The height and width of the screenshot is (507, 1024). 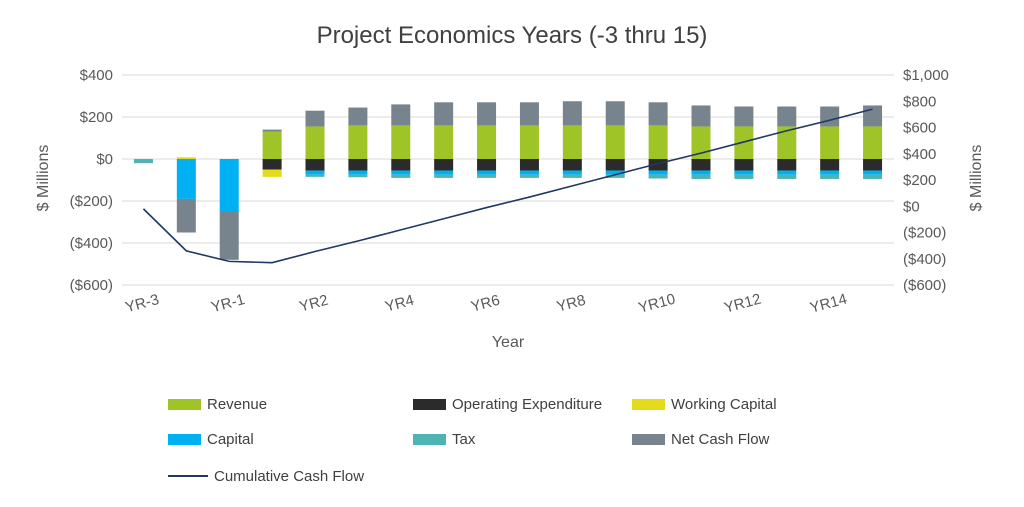 I want to click on right-axis-tick-label: $200, so click(x=919, y=180).